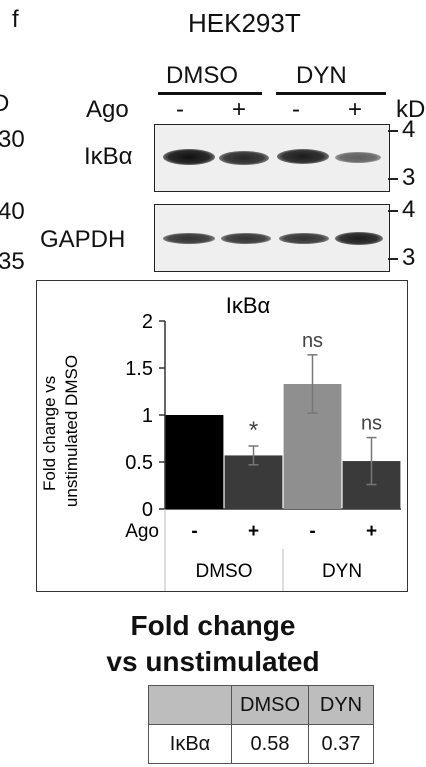  I want to click on chart-y-tick-label: 1.5, so click(139, 369).